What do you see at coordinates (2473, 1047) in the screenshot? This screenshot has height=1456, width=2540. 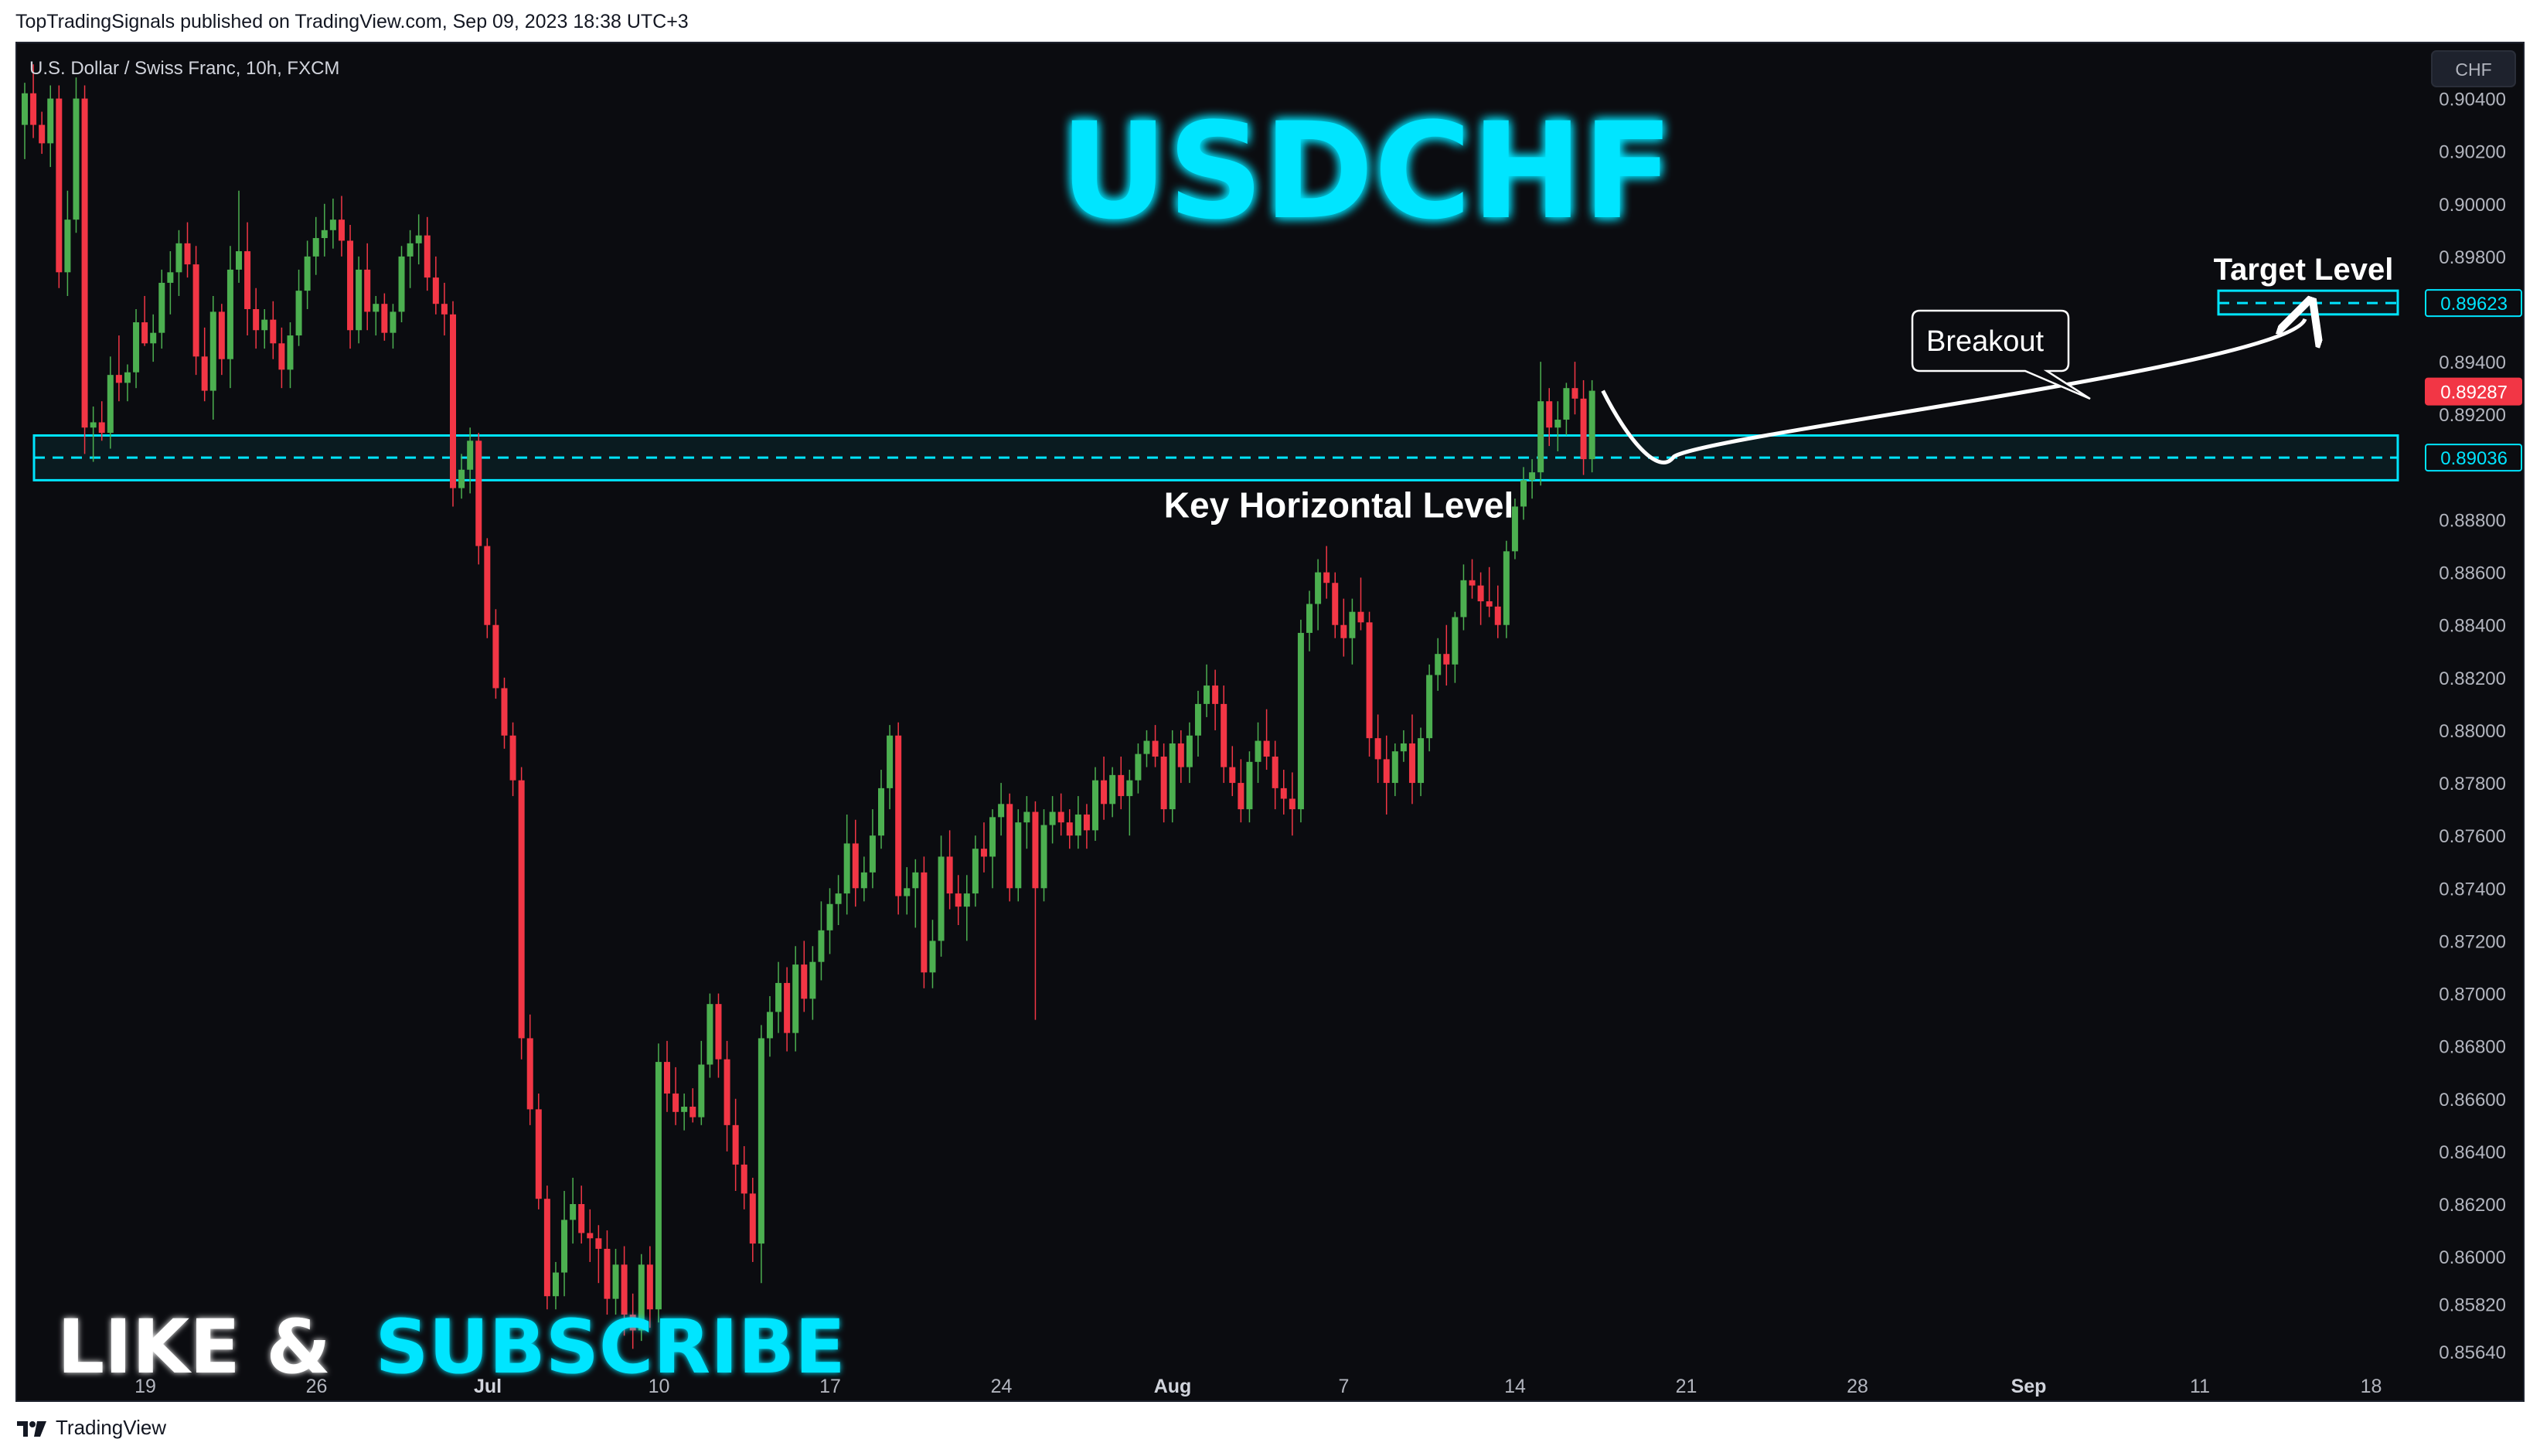 I see `price-tick-label: 0.86800` at bounding box center [2473, 1047].